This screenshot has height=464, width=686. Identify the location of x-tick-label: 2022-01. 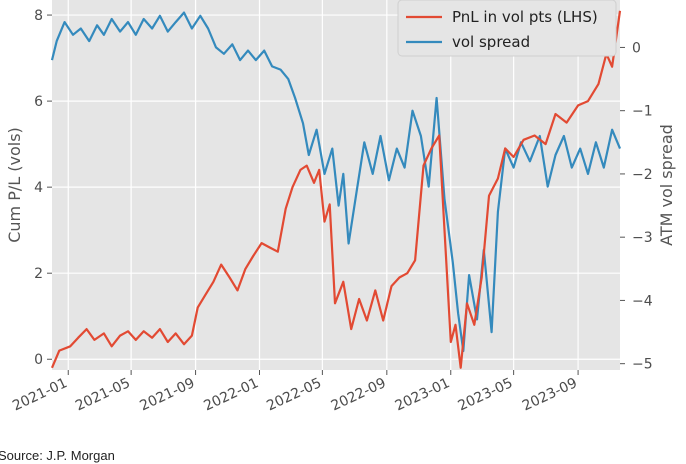
(231, 394).